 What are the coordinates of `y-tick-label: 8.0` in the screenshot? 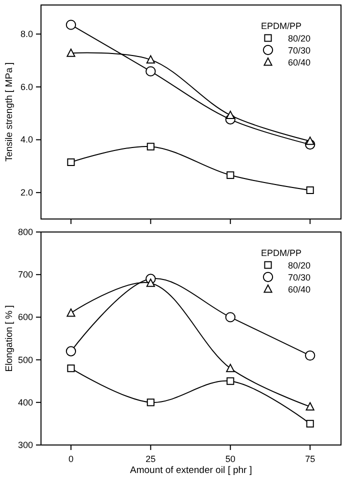 It's located at (26, 34).